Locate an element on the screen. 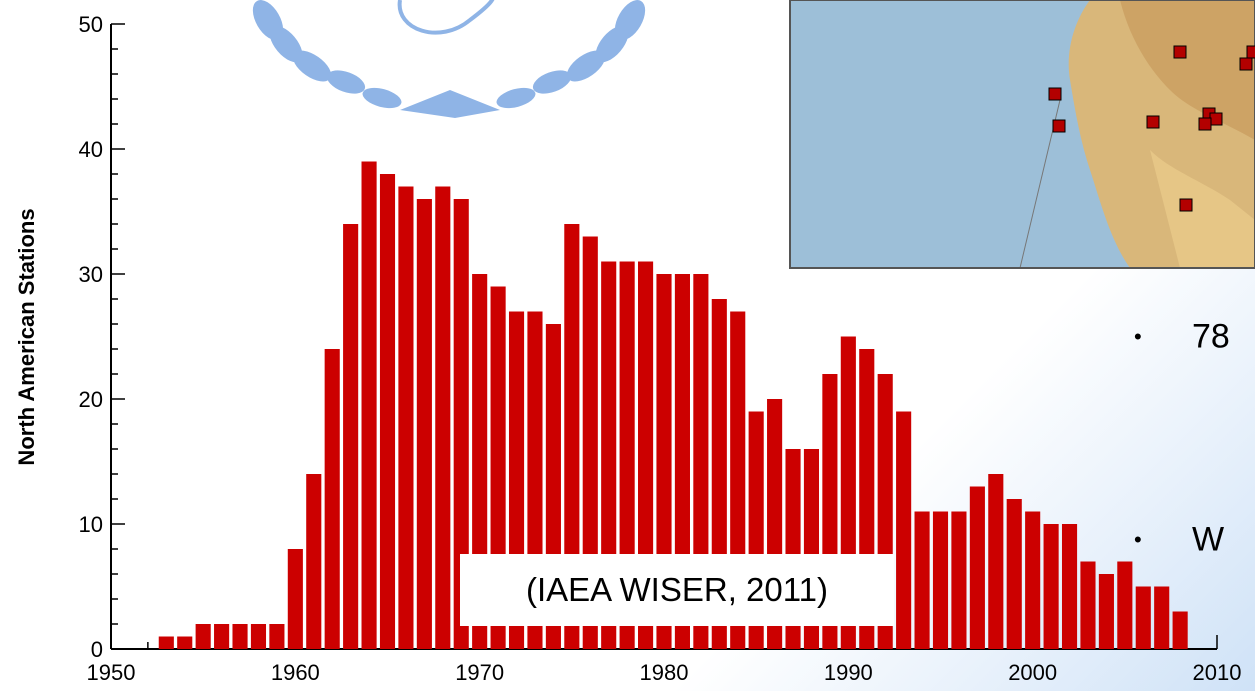 The height and width of the screenshot is (691, 1255). y-tick-label-20: 20 is located at coordinates (91, 399).